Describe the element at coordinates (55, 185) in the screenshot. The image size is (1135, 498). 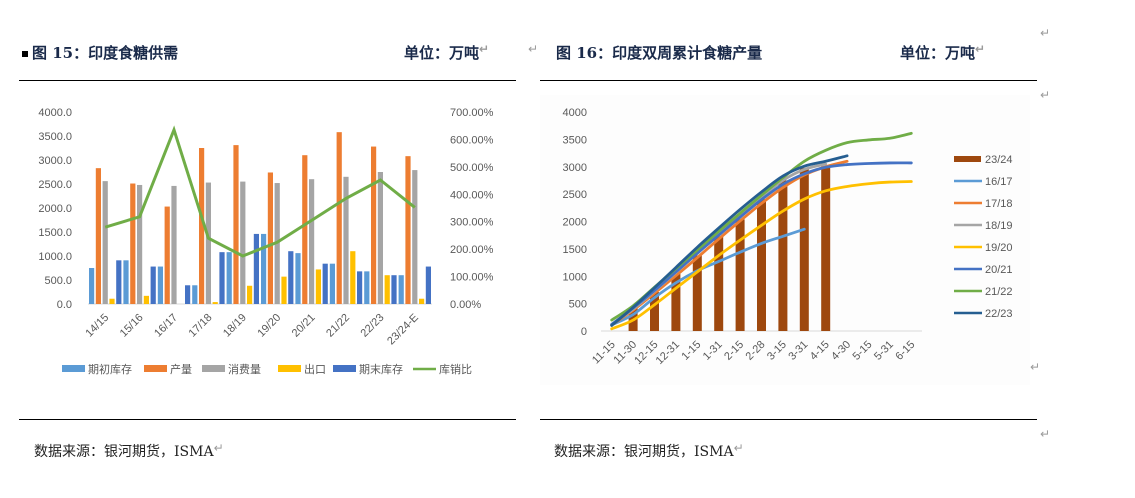
I see `y-tick-label: 2500.0` at that location.